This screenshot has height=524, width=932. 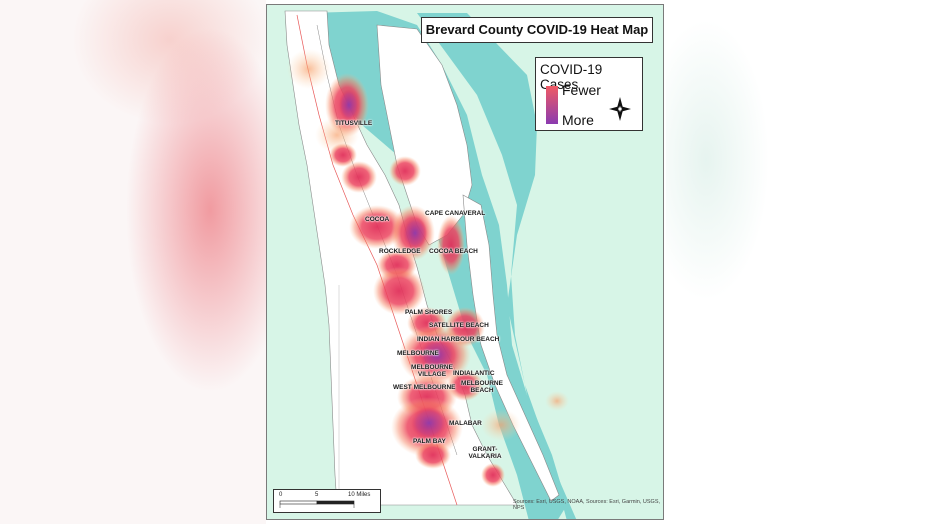 What do you see at coordinates (581, 90) in the screenshot?
I see `legend-low-label: Fewer` at bounding box center [581, 90].